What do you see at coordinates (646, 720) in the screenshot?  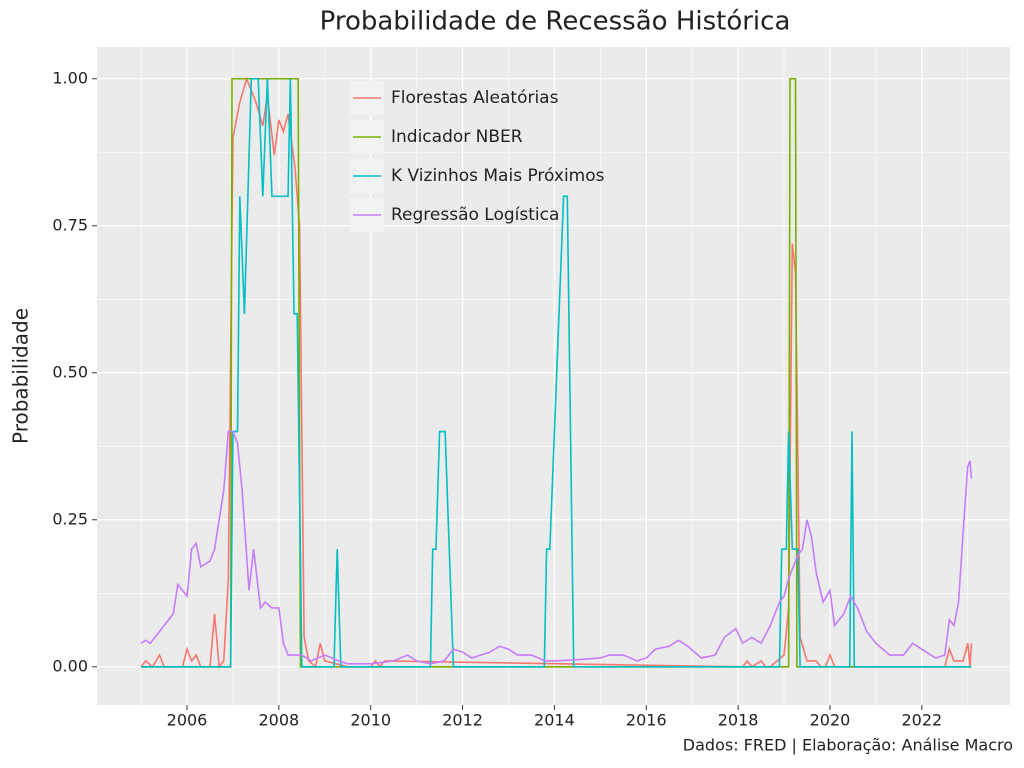 I see `x-tick-label: 2016` at bounding box center [646, 720].